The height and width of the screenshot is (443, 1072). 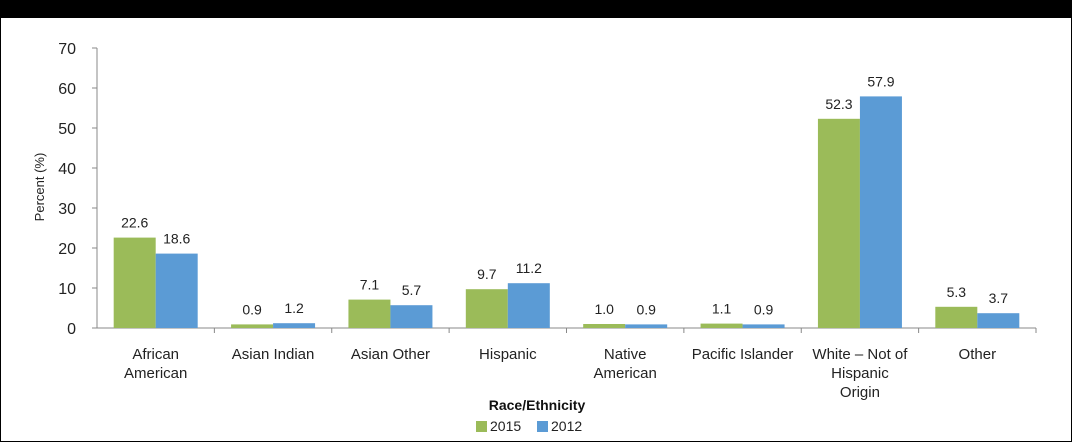 What do you see at coordinates (860, 392) in the screenshot?
I see `category-label: Origin` at bounding box center [860, 392].